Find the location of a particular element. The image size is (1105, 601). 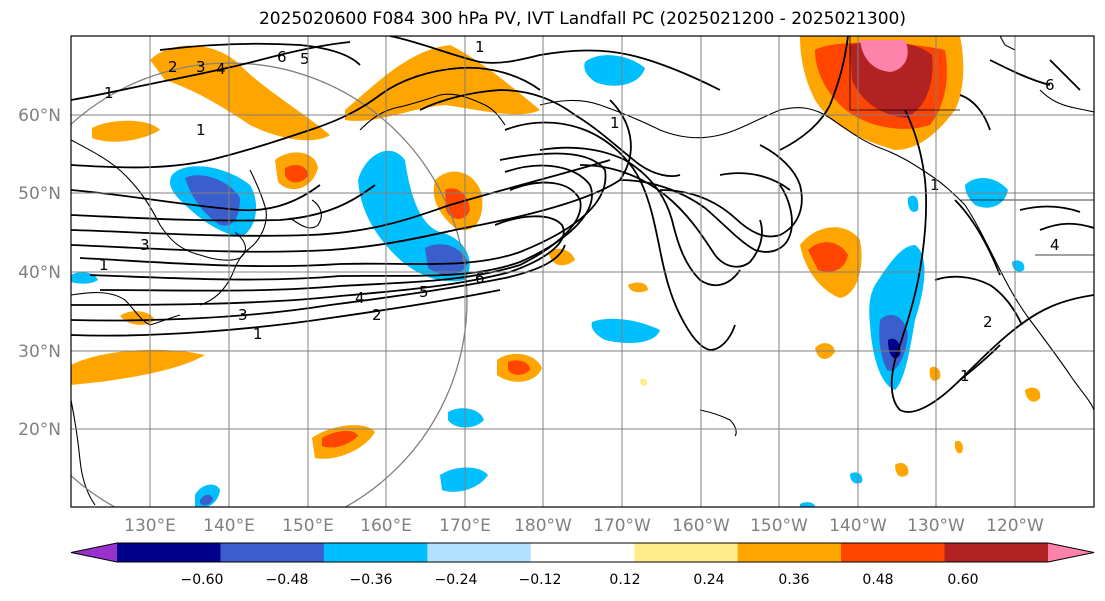

latitude-labels: 60°N 50°N 40°N 30°N 20°N is located at coordinates (39, 273).